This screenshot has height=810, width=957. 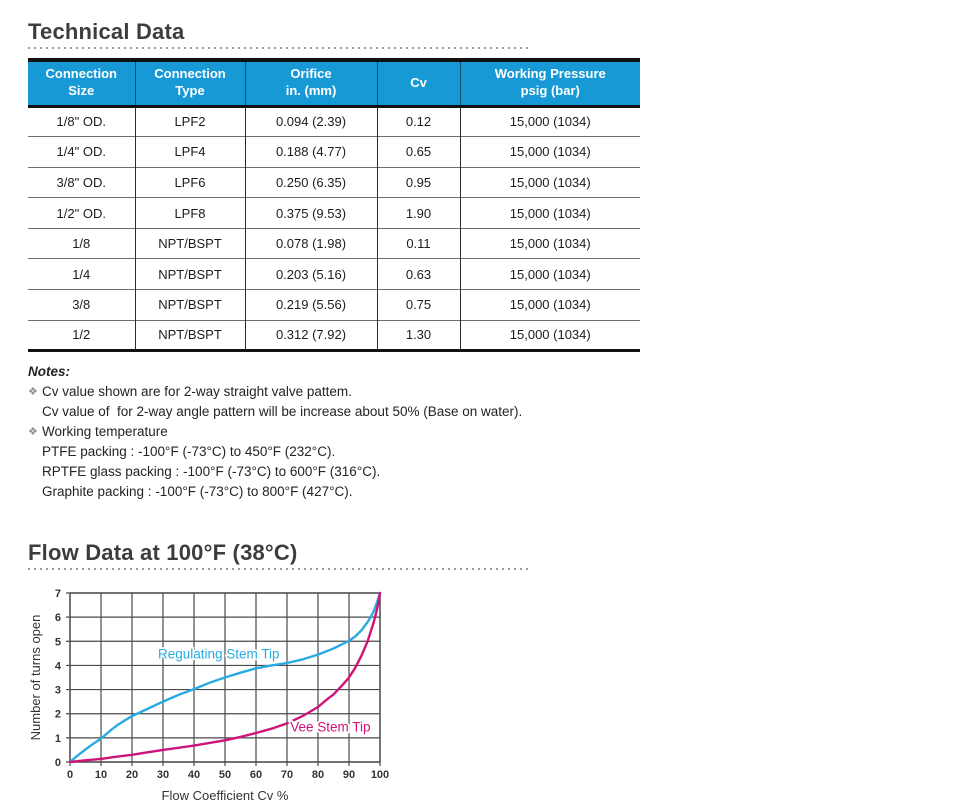 I want to click on x-tick-label: 100, so click(x=380, y=775).